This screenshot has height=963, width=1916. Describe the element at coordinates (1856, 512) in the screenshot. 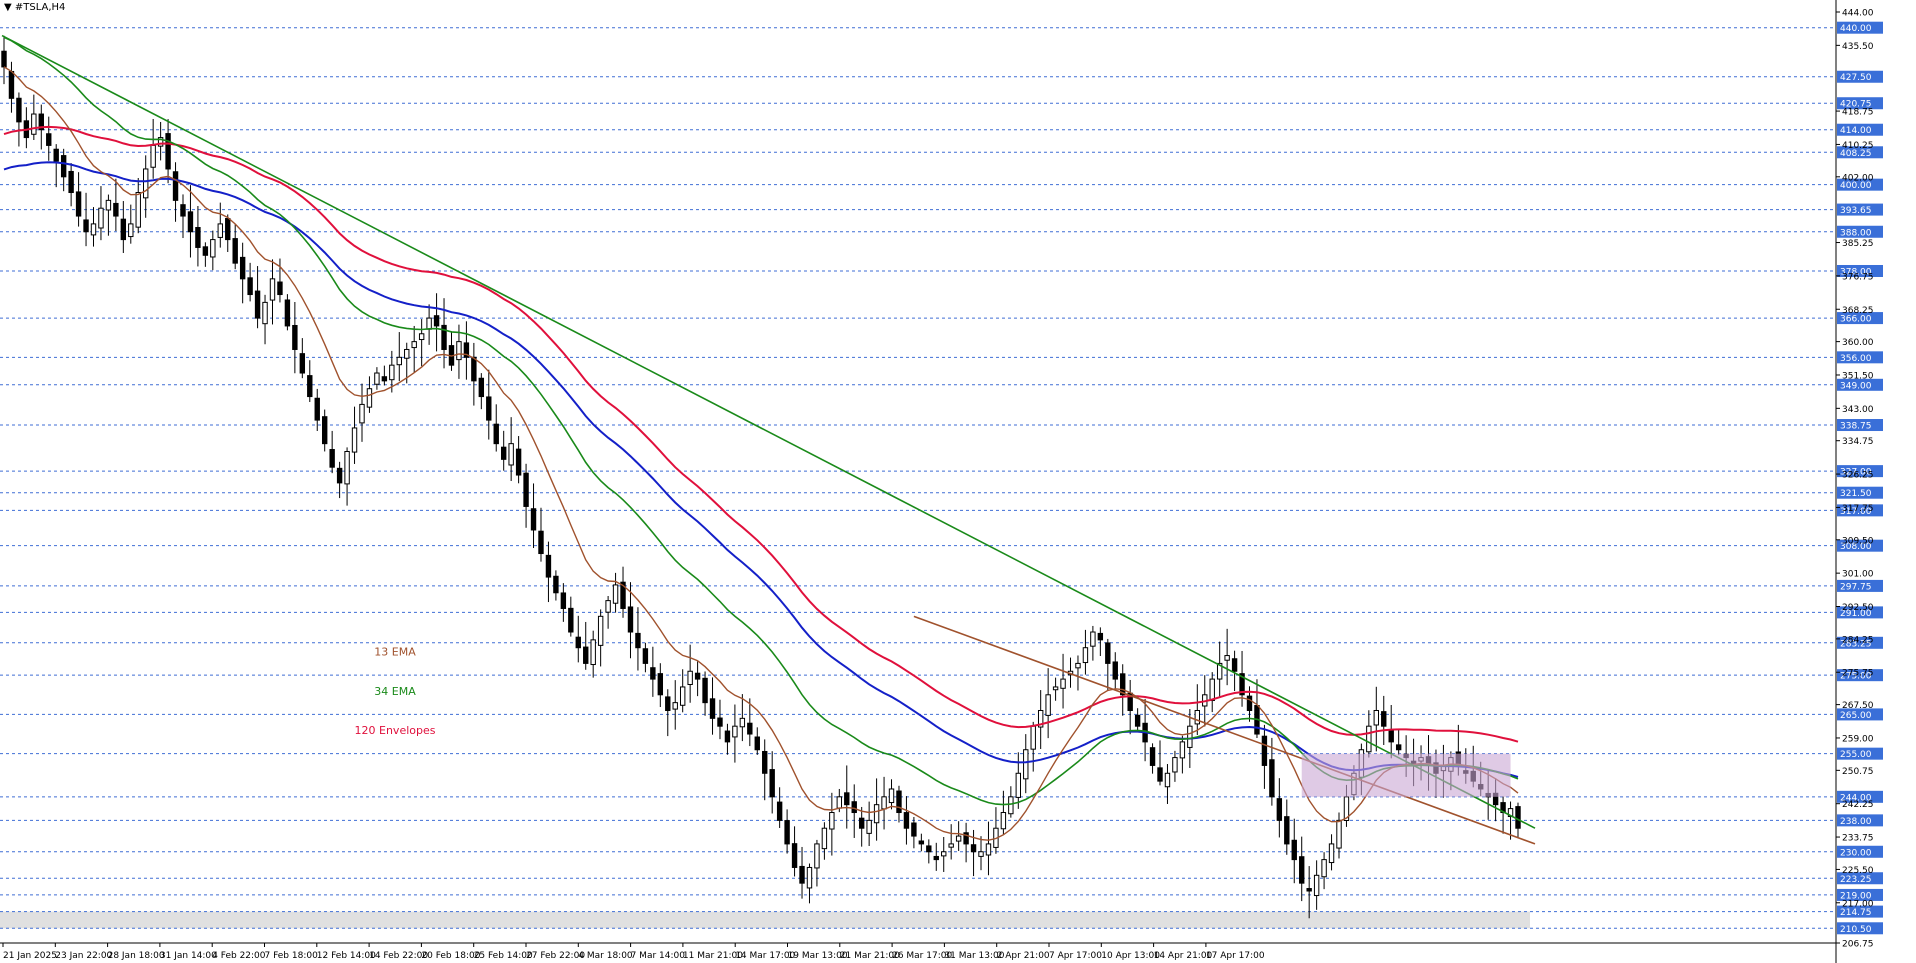

I see `price-tag-label: 317.00` at that location.